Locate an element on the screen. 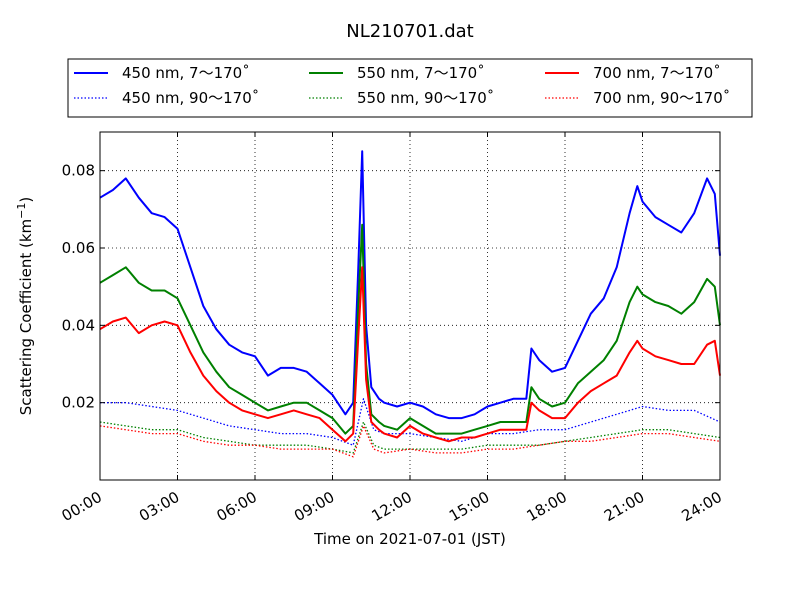 This screenshot has height=600, width=800. legend-box is located at coordinates (410, 88).